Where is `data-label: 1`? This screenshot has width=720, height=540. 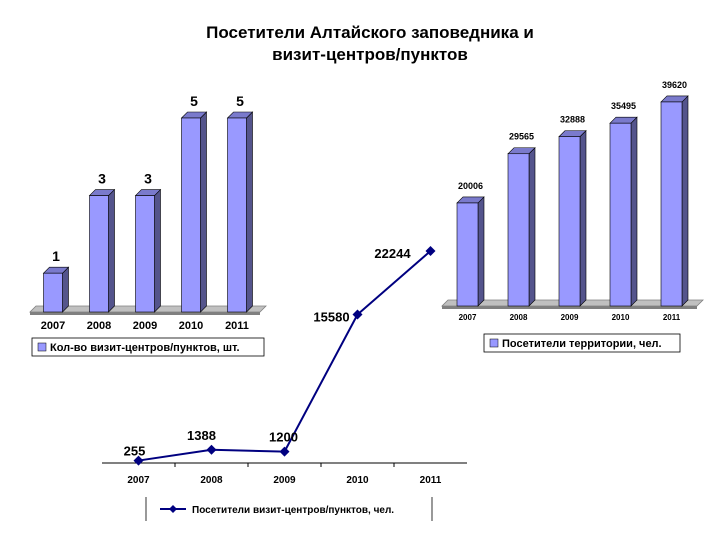
data-label: 1 is located at coordinates (56, 256).